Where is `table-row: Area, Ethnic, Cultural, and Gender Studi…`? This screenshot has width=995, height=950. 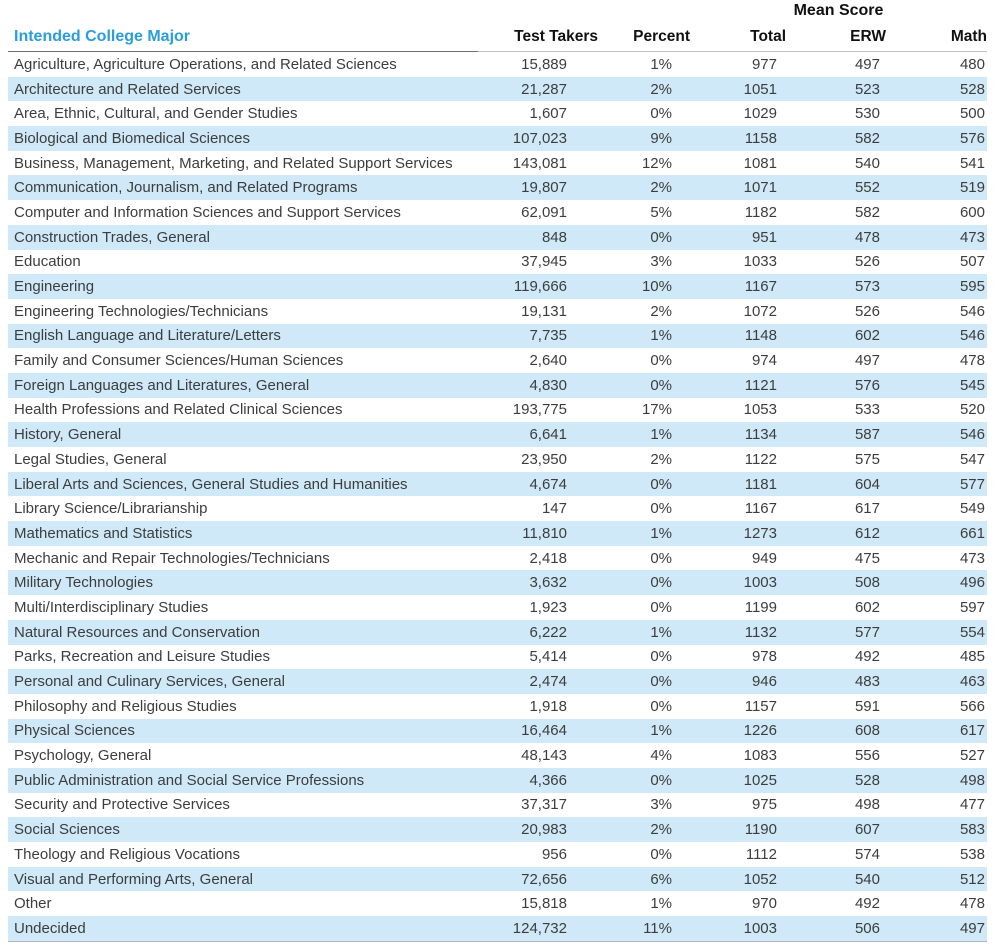 table-row: Area, Ethnic, Cultural, and Gender Studi… is located at coordinates (497, 113).